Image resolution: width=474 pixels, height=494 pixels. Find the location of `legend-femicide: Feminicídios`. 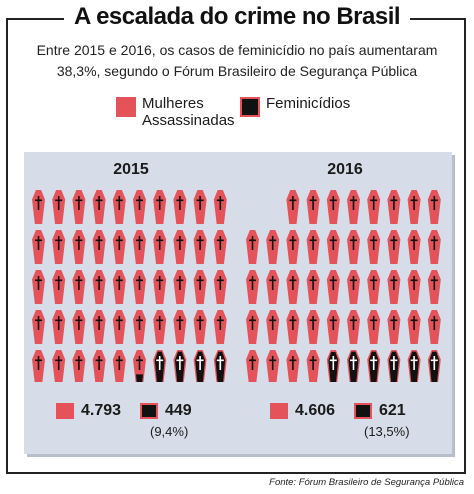

legend-femicide: Feminicídios is located at coordinates (295, 106).